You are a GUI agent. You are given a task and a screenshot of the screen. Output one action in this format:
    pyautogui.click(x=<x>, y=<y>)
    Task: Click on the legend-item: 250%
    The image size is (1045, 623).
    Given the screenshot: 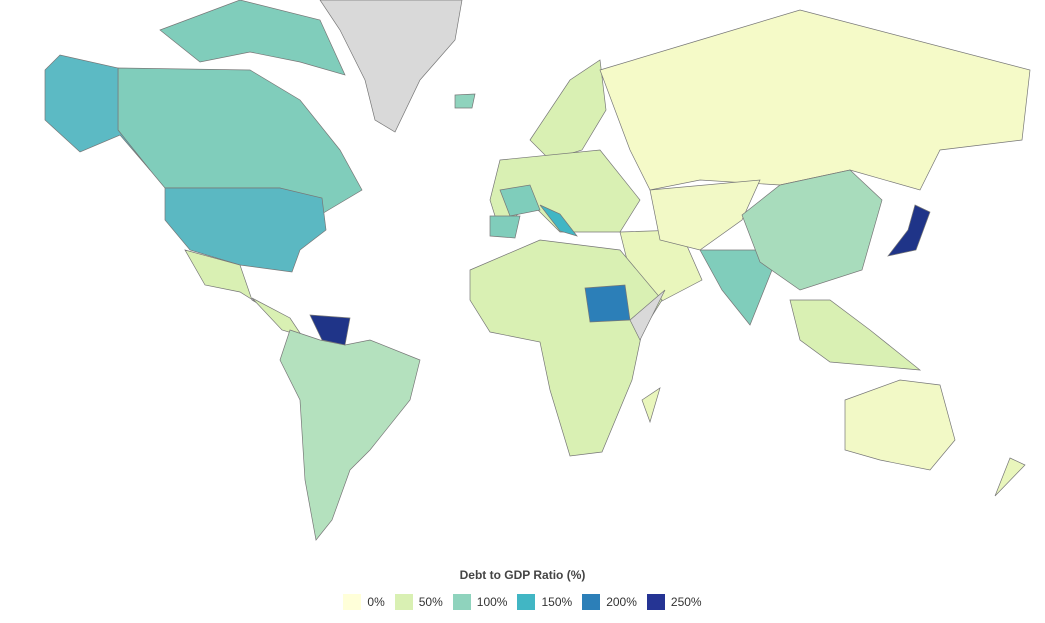 What is the action you would take?
    pyautogui.click(x=674, y=602)
    